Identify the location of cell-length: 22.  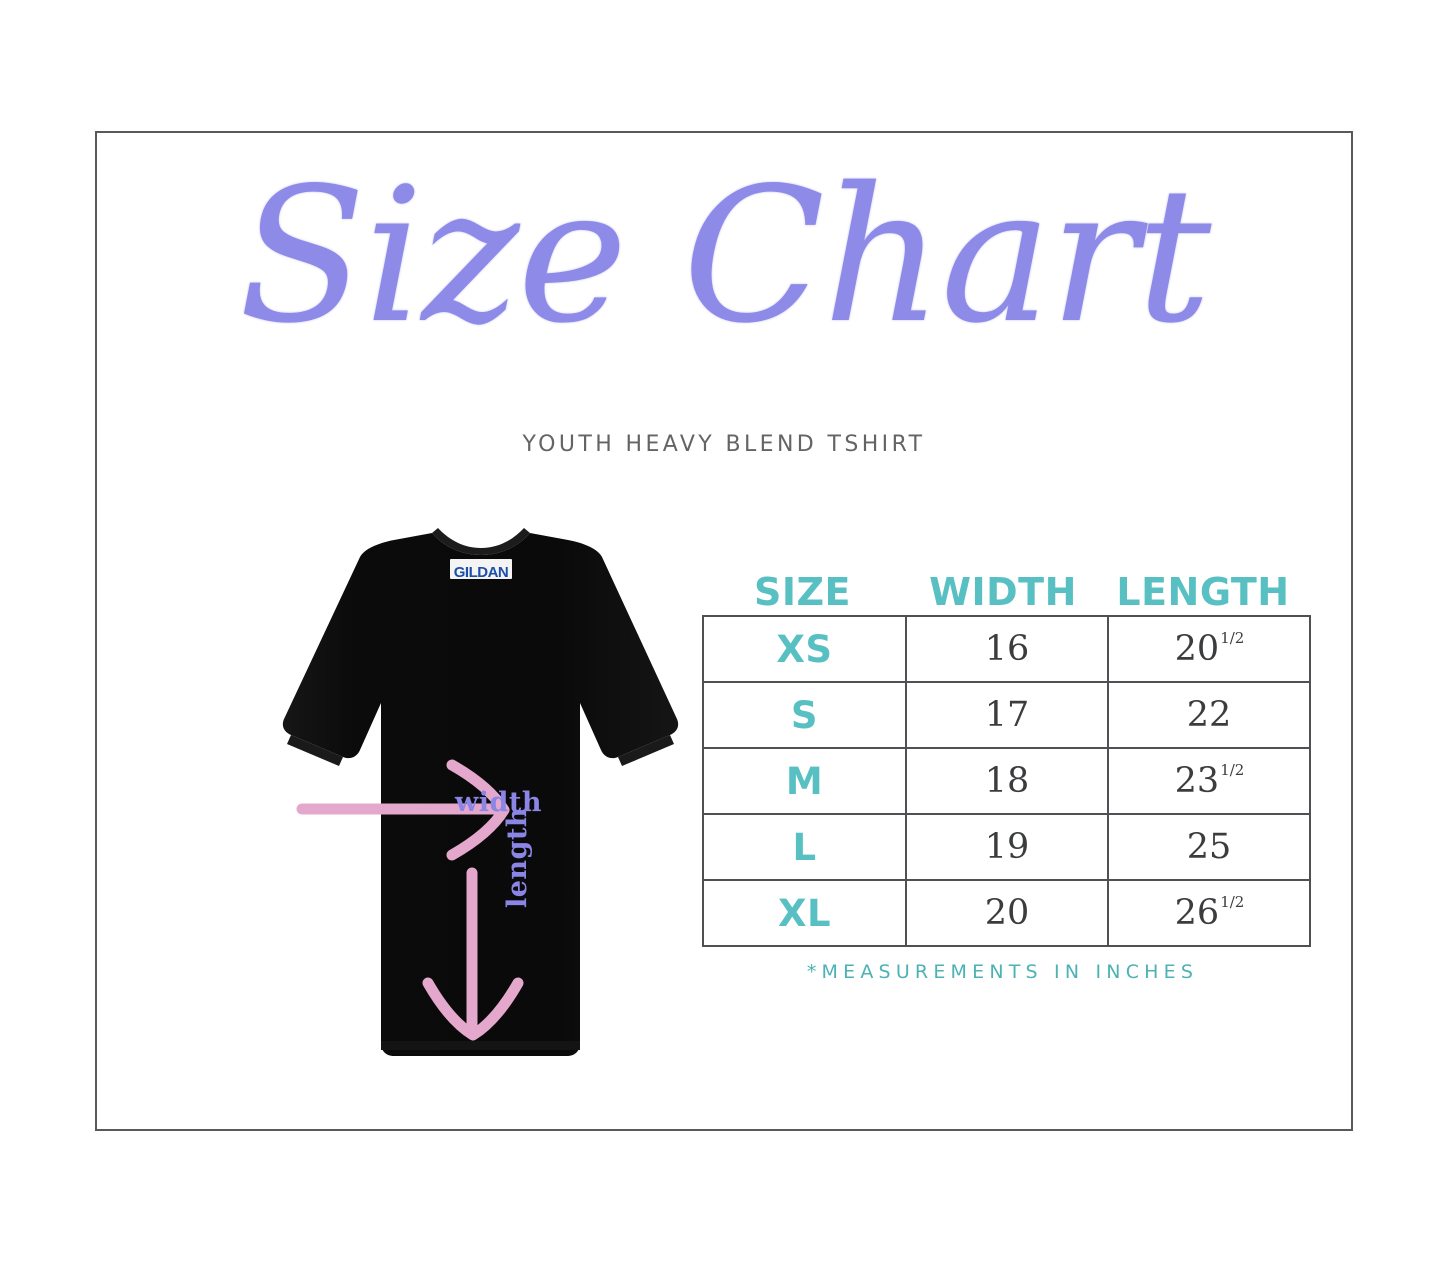
(1209, 715).